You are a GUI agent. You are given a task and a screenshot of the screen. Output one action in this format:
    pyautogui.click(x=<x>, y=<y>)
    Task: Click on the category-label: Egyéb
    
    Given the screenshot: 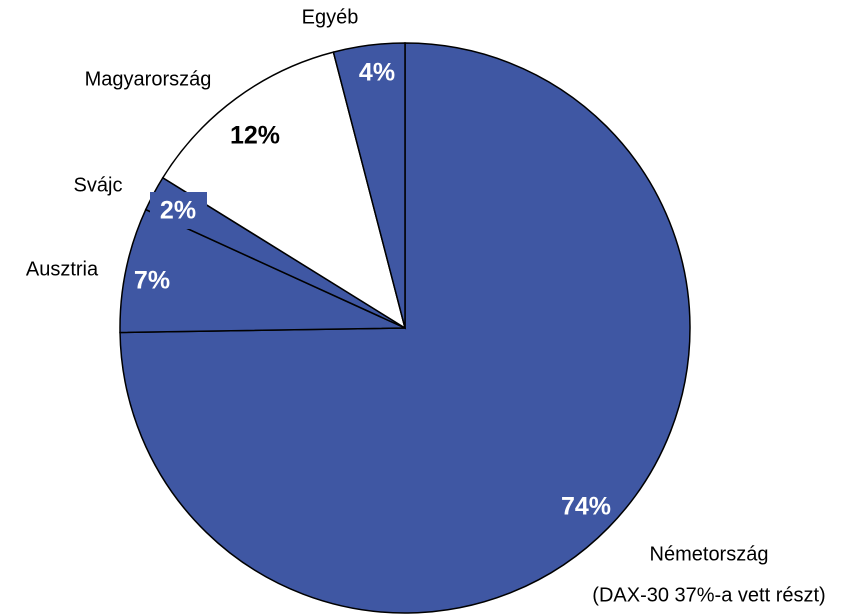 What is the action you would take?
    pyautogui.click(x=330, y=17)
    